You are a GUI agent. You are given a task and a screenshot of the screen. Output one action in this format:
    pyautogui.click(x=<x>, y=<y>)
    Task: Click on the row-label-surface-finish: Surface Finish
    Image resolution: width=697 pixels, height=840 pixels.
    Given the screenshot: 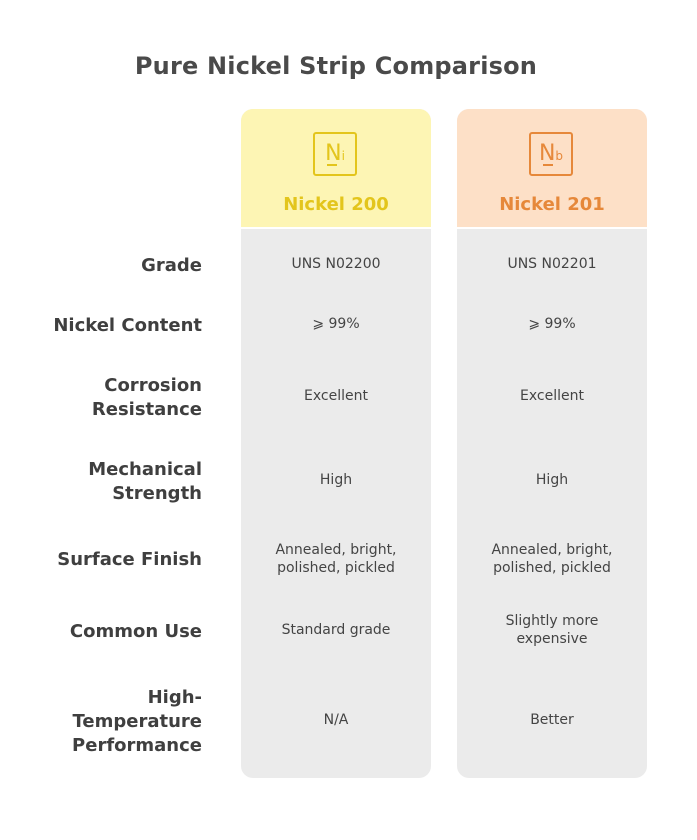 What is the action you would take?
    pyautogui.click(x=129, y=559)
    